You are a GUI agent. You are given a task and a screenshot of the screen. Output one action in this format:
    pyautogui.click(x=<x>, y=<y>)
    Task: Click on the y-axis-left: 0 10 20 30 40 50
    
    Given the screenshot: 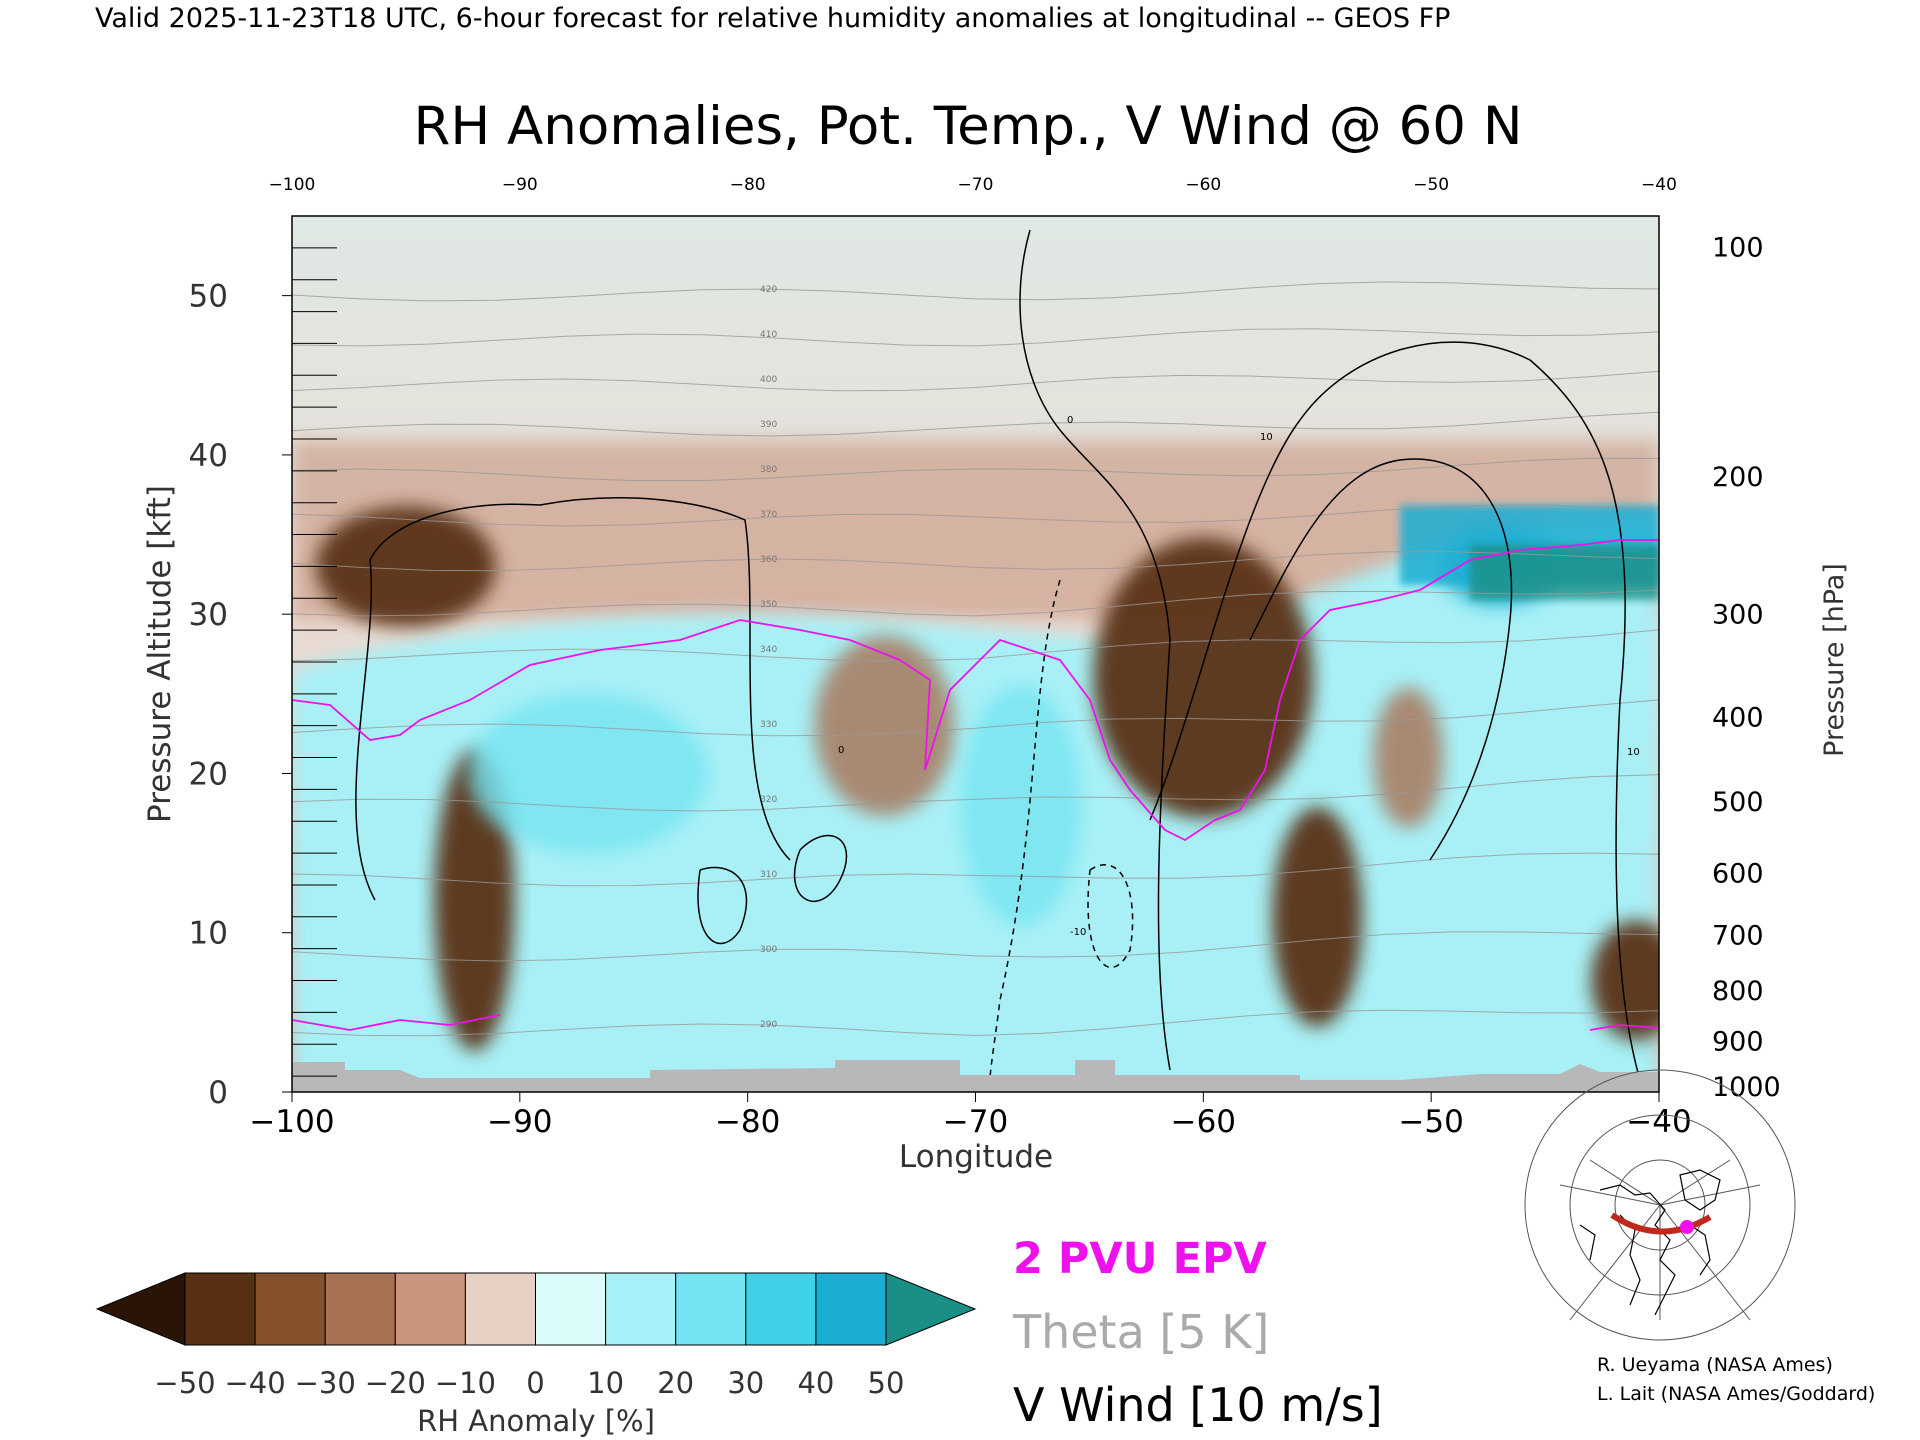 What is the action you would take?
    pyautogui.click(x=240, y=695)
    